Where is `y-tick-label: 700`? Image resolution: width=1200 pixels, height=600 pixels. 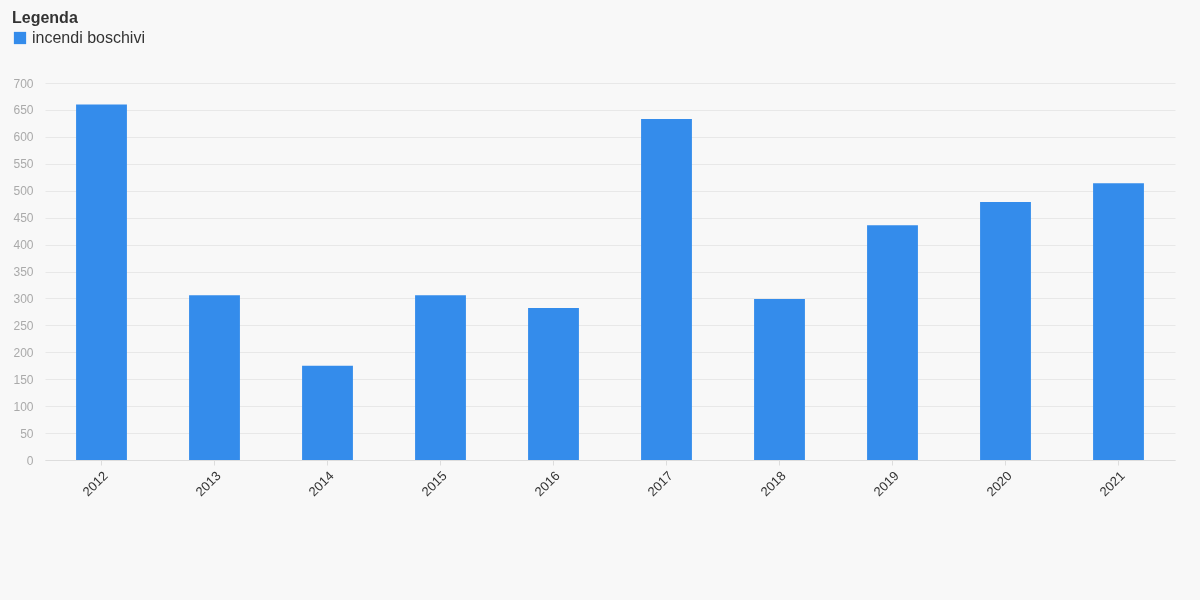
y-tick-label: 700 is located at coordinates (23, 83).